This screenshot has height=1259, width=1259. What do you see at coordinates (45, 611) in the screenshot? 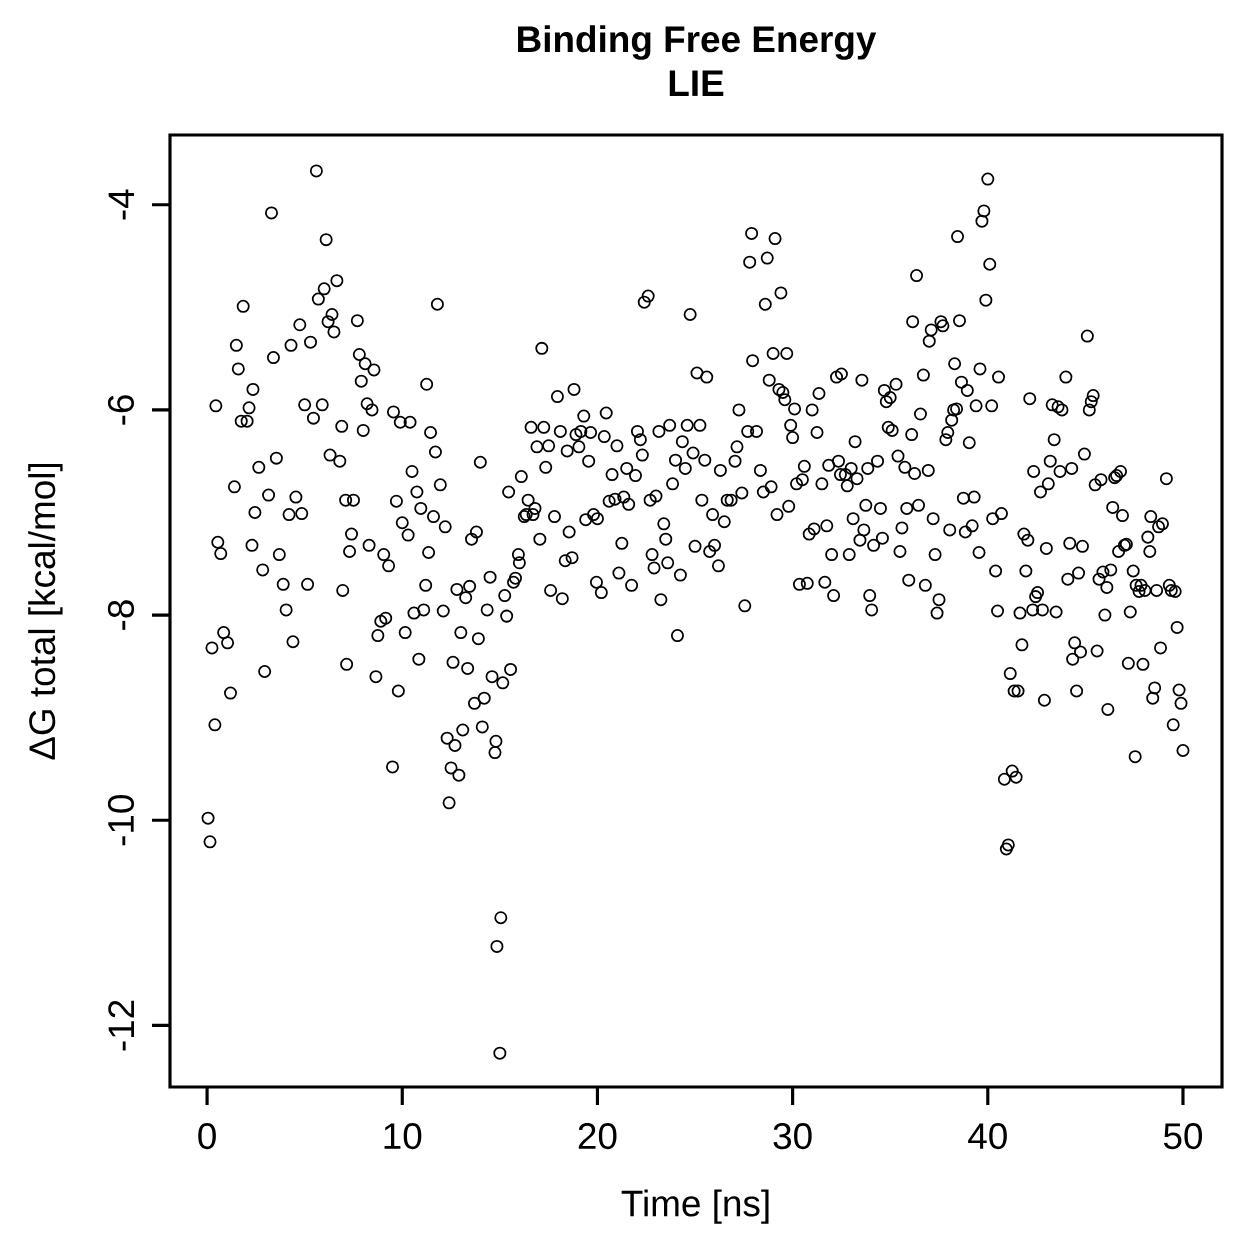
I see `y-axis-title: ΔG total [kcal/mol]` at bounding box center [45, 611].